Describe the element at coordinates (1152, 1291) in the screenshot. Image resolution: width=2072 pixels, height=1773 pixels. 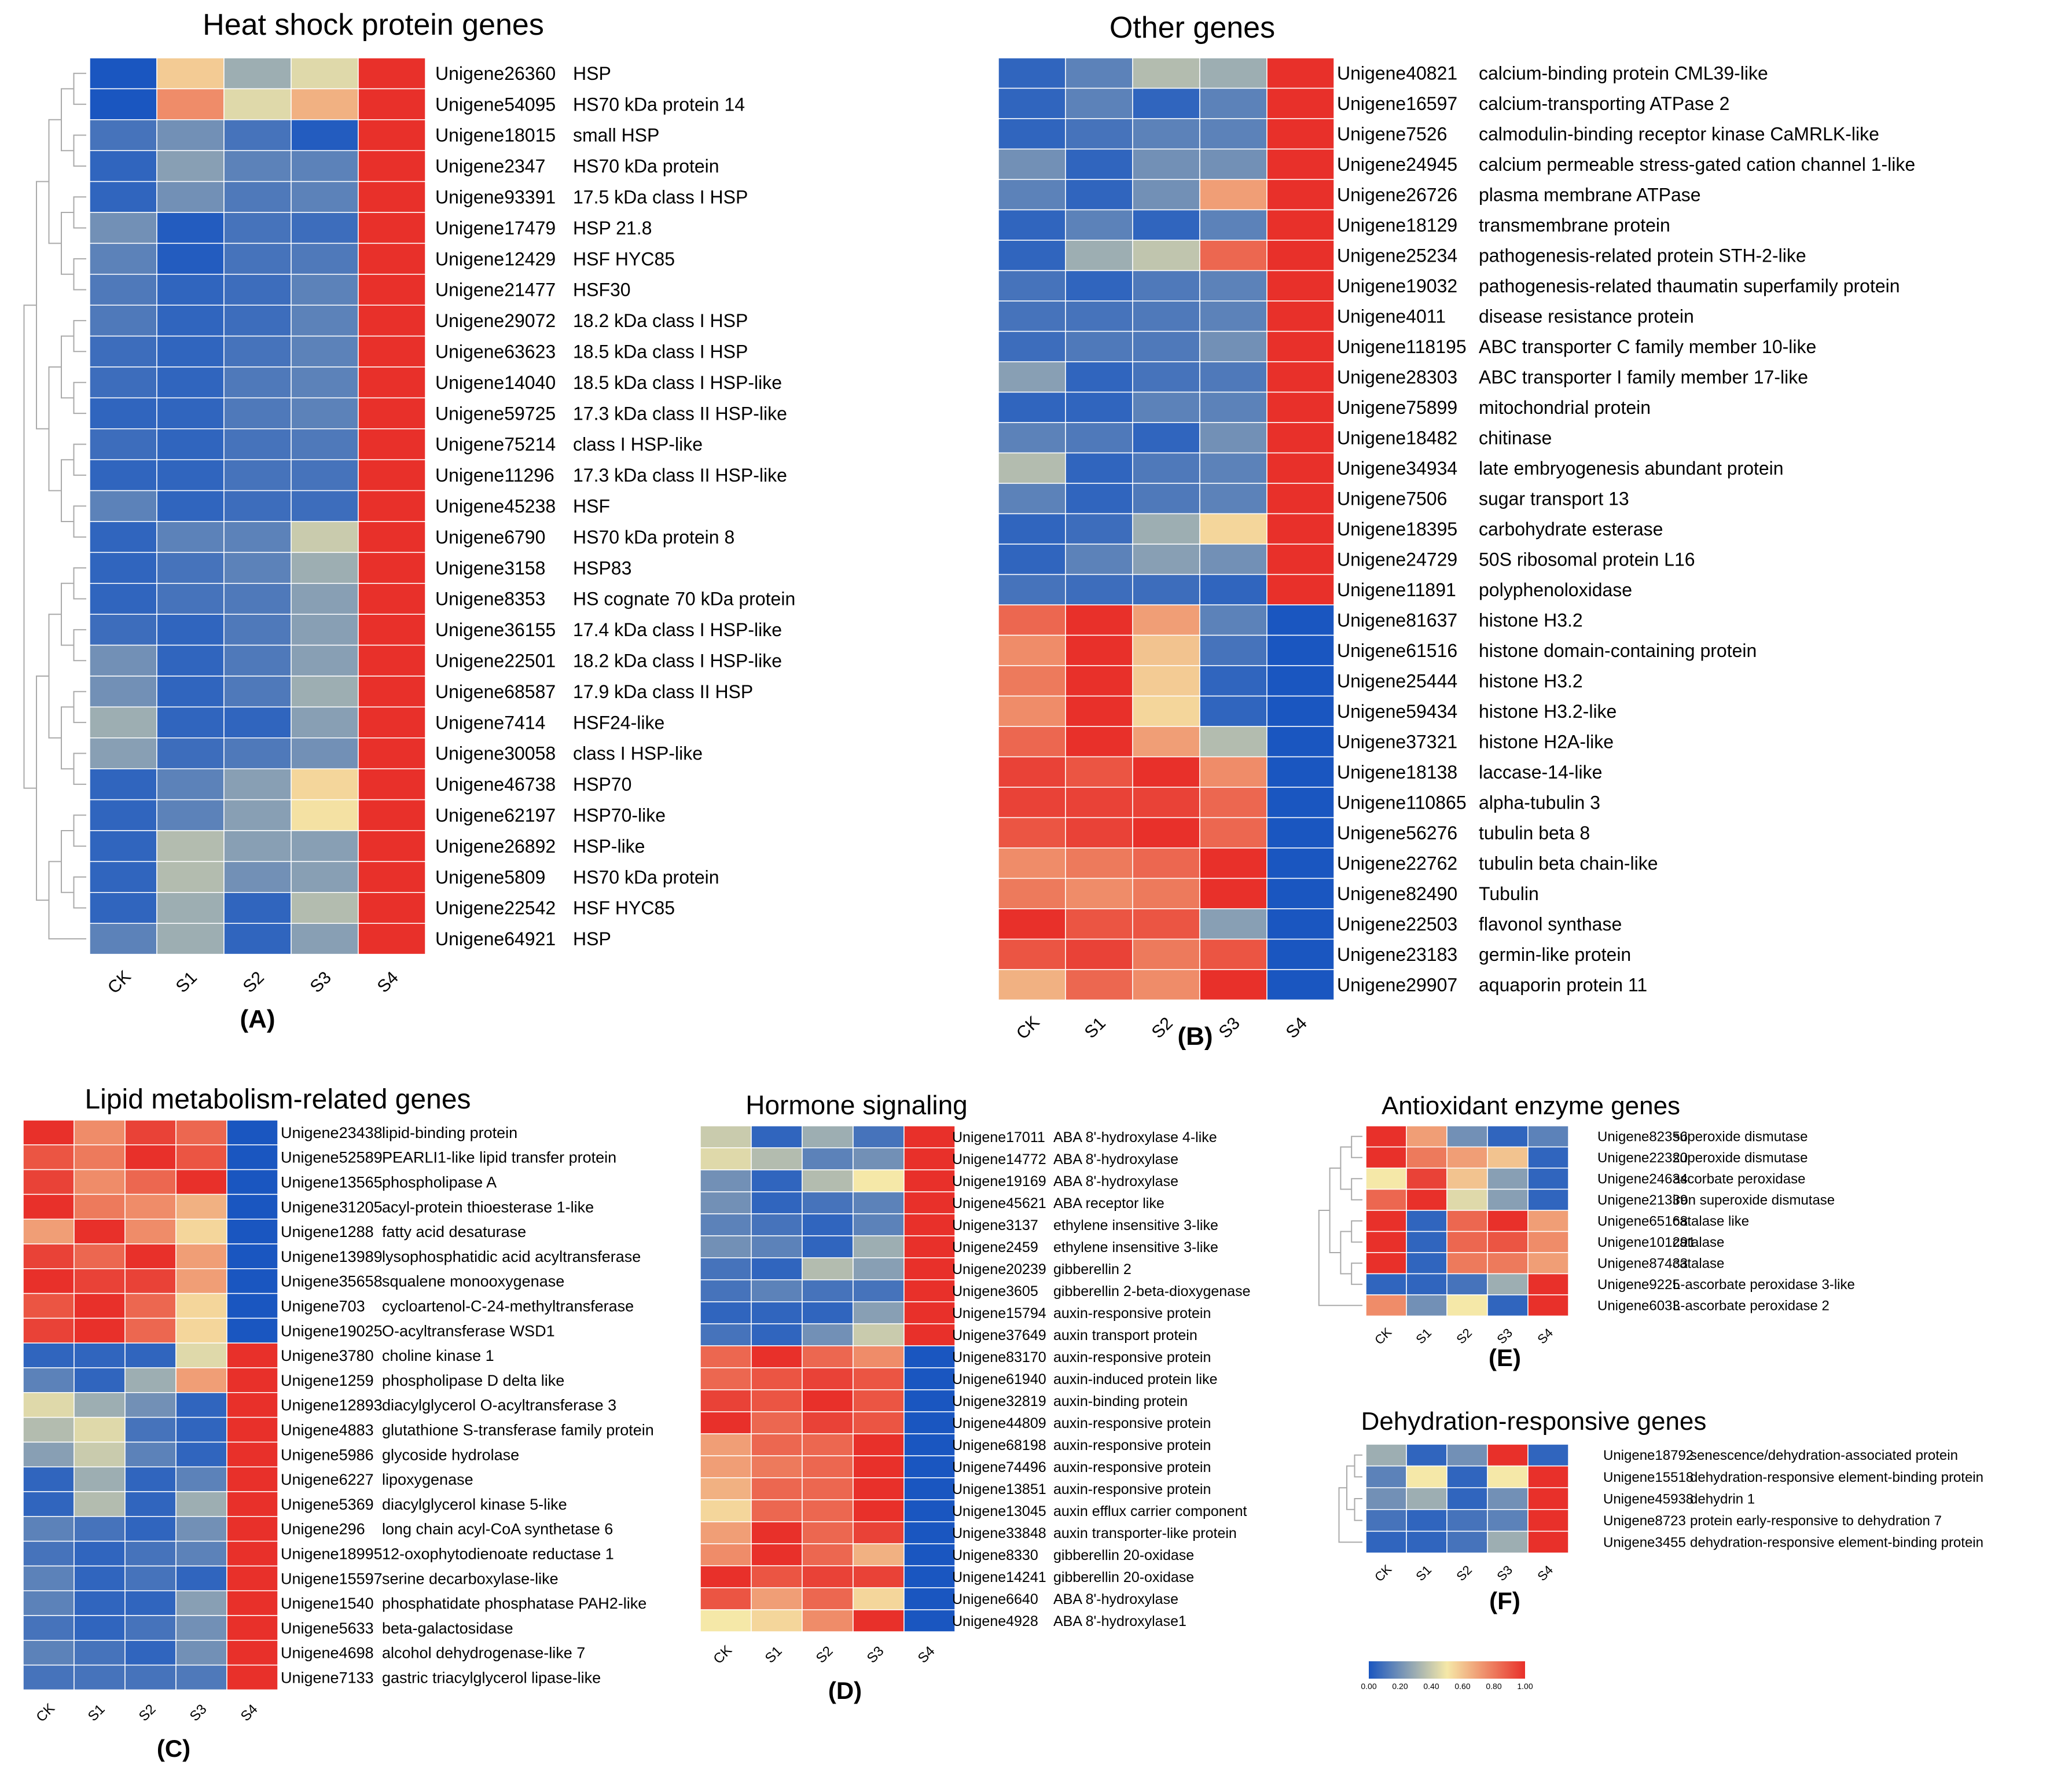
I see `gene-description-label: gibberellin 2-beta-dioxygenase` at that location.